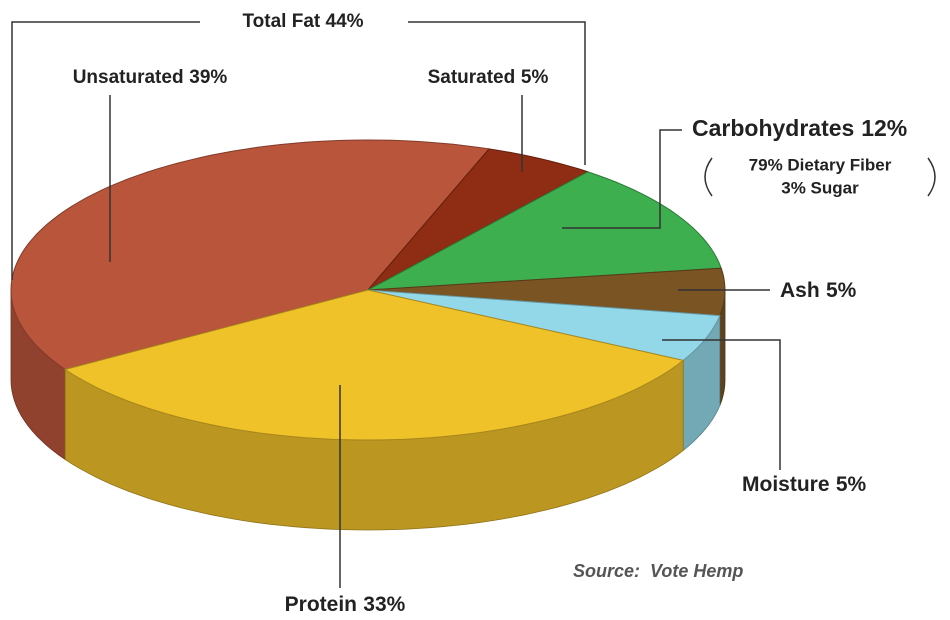  Describe the element at coordinates (820, 187) in the screenshot. I see `annotation: 3% Sugar` at that location.